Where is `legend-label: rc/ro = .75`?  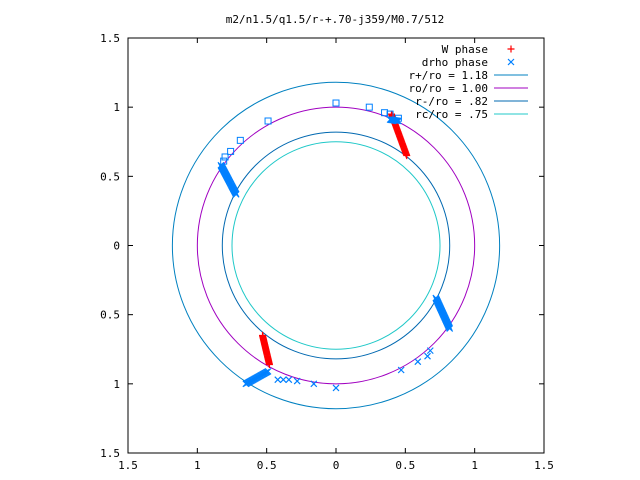
legend-label: rc/ro = .75 is located at coordinates (451, 114).